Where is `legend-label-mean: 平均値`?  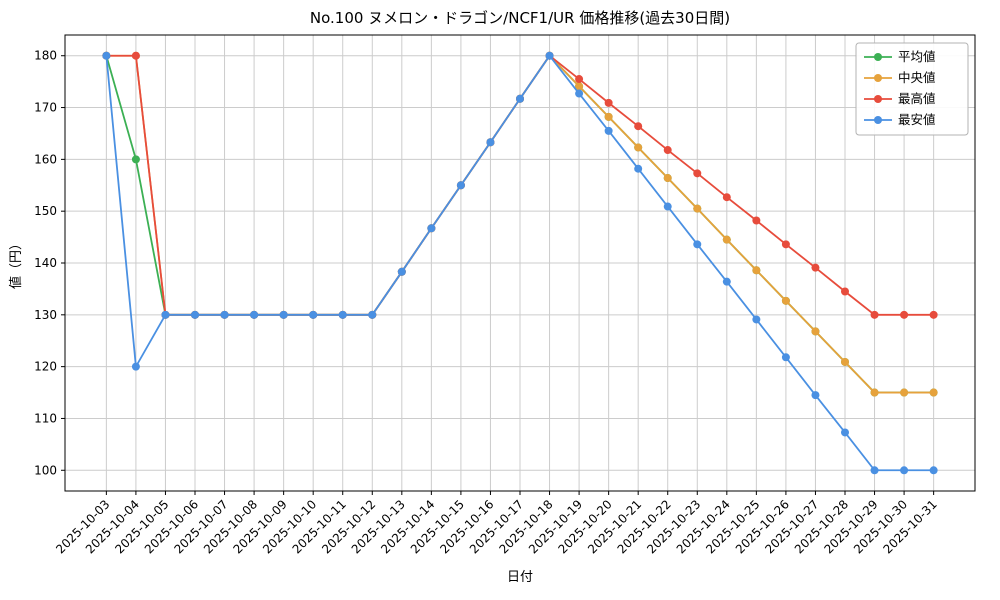 legend-label-mean: 平均値 is located at coordinates (917, 56).